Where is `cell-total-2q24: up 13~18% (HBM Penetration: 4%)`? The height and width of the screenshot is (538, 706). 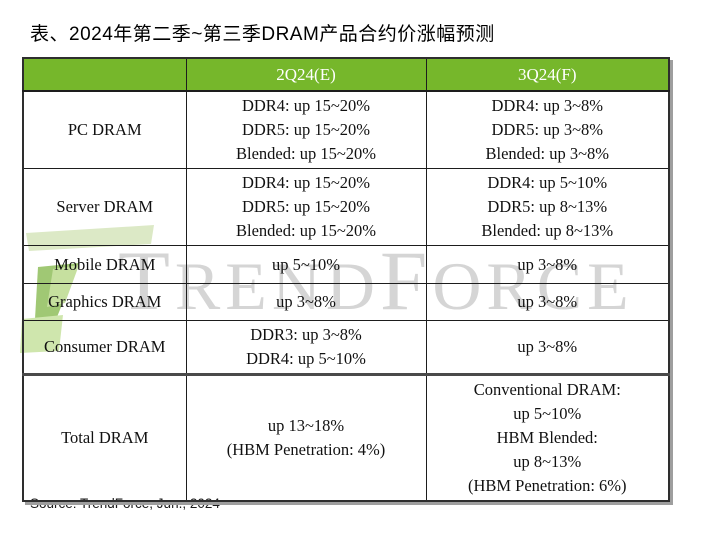
cell-total-2q24: up 13~18% (HBM Penetration: 4%) is located at coordinates (306, 438).